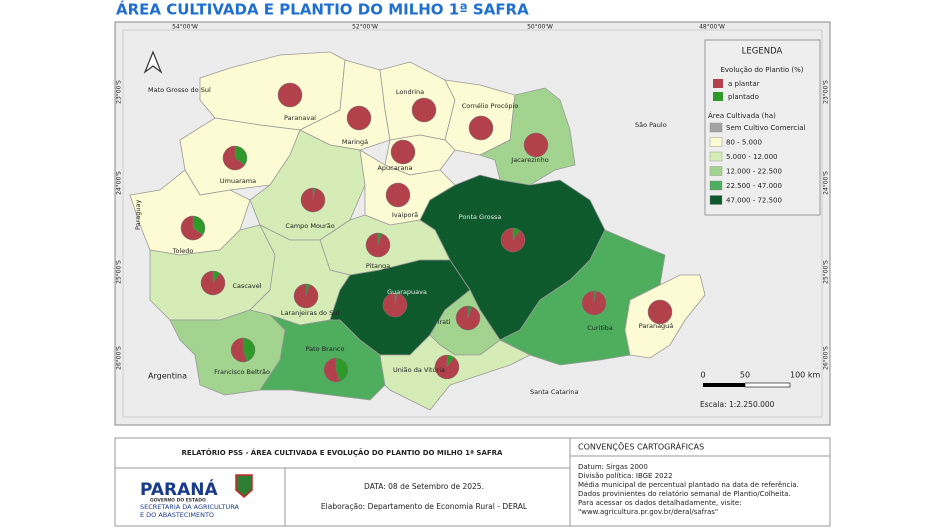 The width and height of the screenshot is (940, 530). Describe the element at coordinates (613, 467) in the screenshot. I see `conventions-line: Datum: Sirgas 2000` at that location.